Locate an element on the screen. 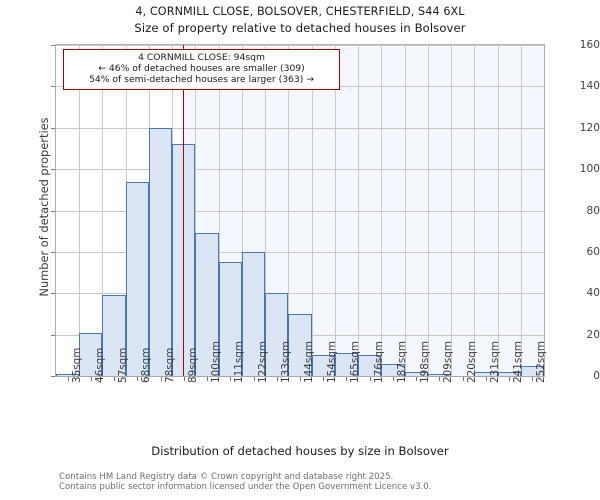 Image resolution: width=600 pixels, height=500 pixels. x-axis-tick-label: 198sqm is located at coordinates (425, 362).